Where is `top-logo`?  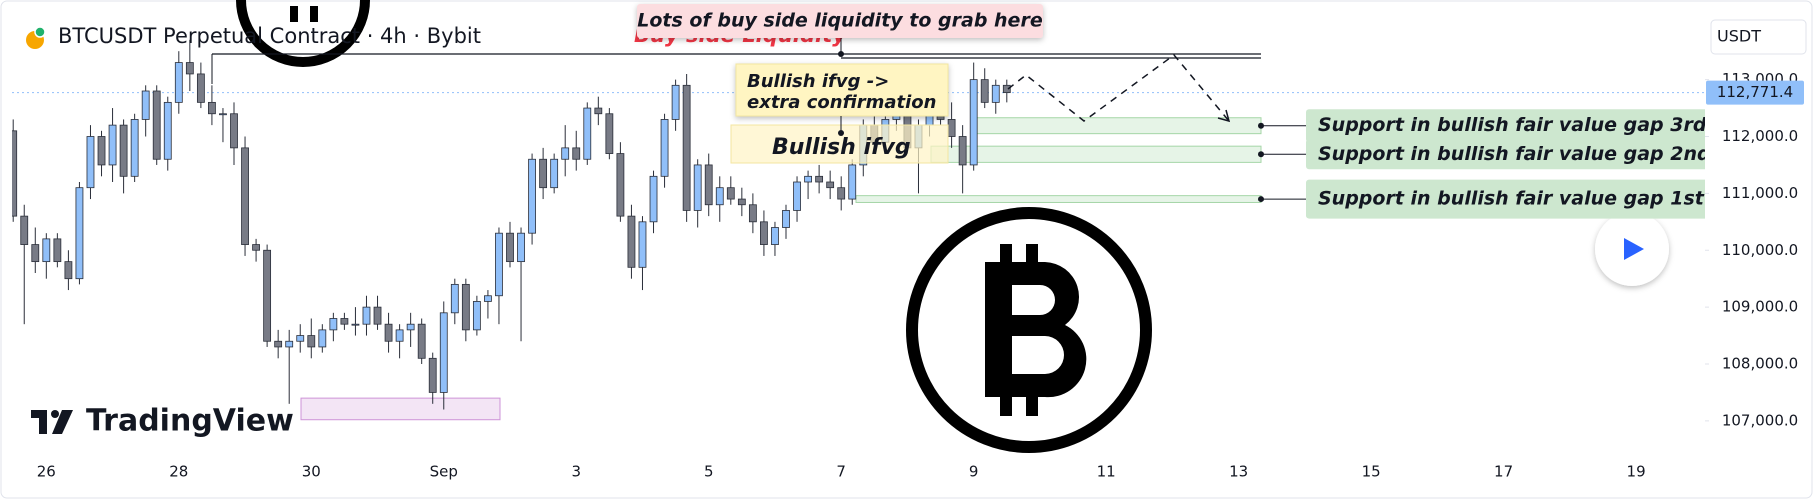
top-logo is located at coordinates (303, 33).